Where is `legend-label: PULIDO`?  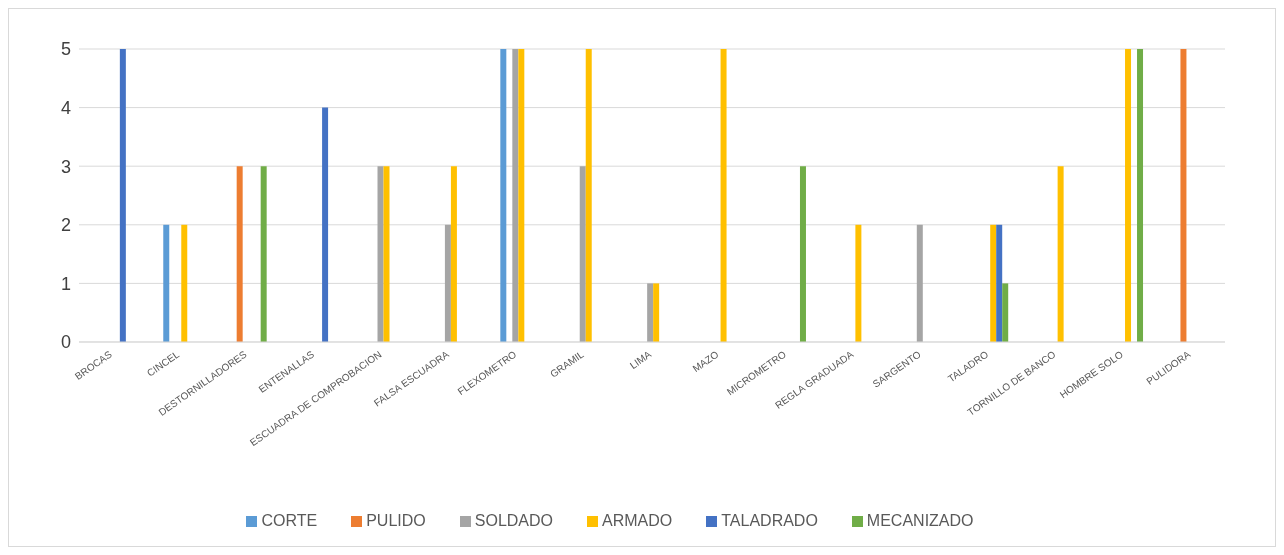 legend-label: PULIDO is located at coordinates (396, 520).